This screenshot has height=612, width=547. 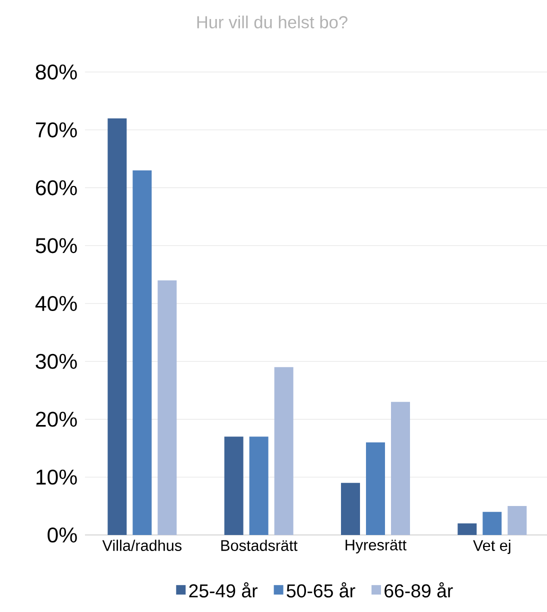 What do you see at coordinates (223, 590) in the screenshot?
I see `legend-label: 25-49 år` at bounding box center [223, 590].